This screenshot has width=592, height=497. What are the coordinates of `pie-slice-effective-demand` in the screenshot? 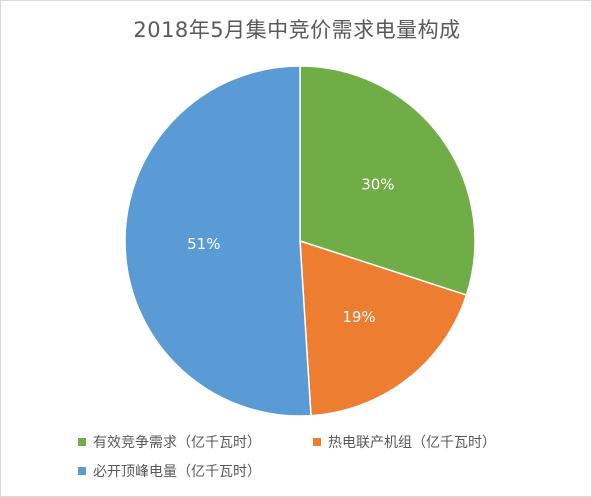 It's located at (387, 181).